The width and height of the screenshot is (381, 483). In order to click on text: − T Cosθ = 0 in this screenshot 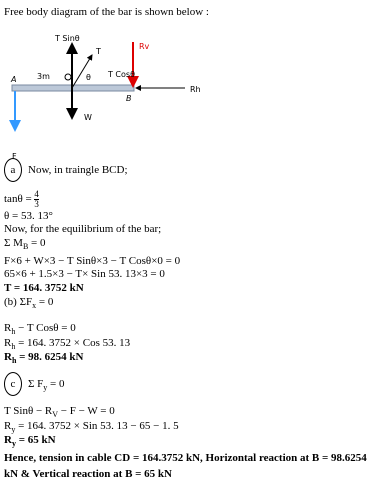, I will do `click(45, 328)`.